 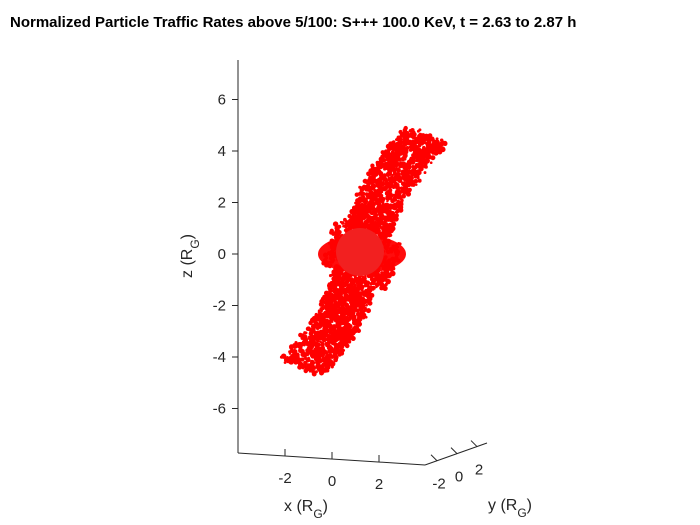 What do you see at coordinates (330, 471) in the screenshot?
I see `x-ticks: -2 0 2` at bounding box center [330, 471].